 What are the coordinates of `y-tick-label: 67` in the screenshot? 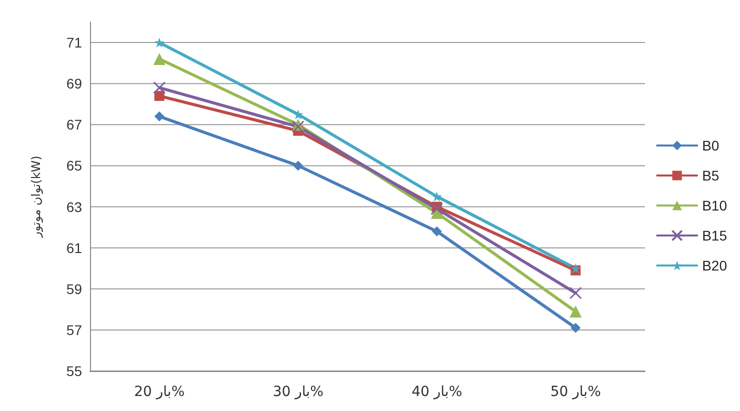 It's located at (74, 124).